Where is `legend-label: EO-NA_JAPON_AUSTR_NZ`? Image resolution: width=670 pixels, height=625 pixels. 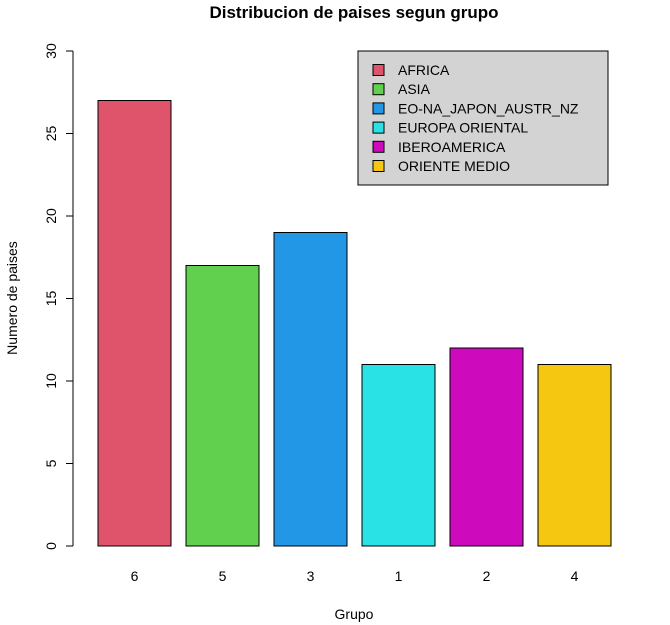
legend-label: EO-NA_JAPON_AUSTR_NZ is located at coordinates (488, 108).